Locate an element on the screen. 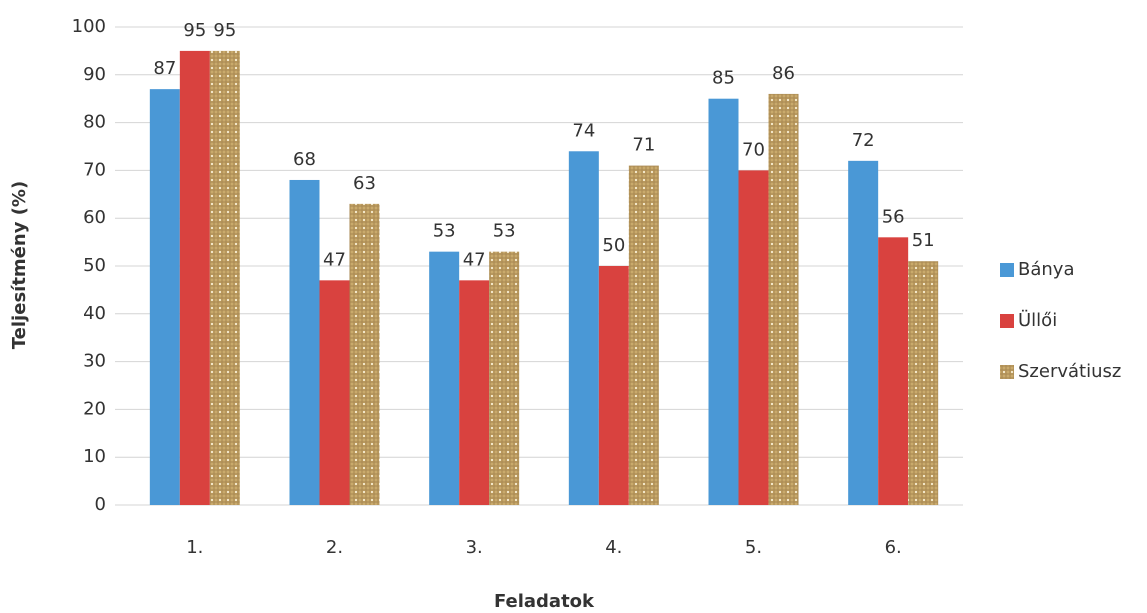  x-tick-label: 6. is located at coordinates (893, 547).